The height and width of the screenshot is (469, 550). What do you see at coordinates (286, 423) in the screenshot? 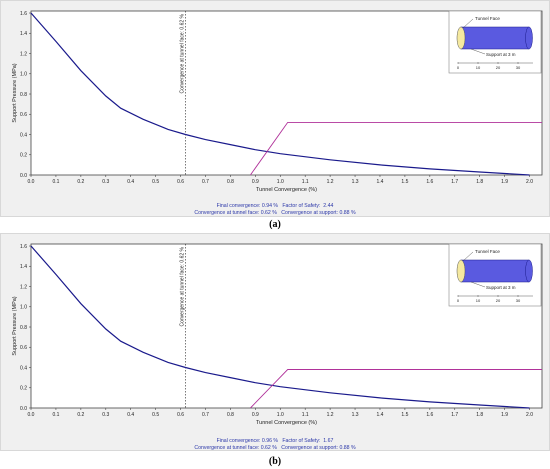
I see `chart-1-x-axis-label: Tunnel Convergence (%)` at bounding box center [286, 423].